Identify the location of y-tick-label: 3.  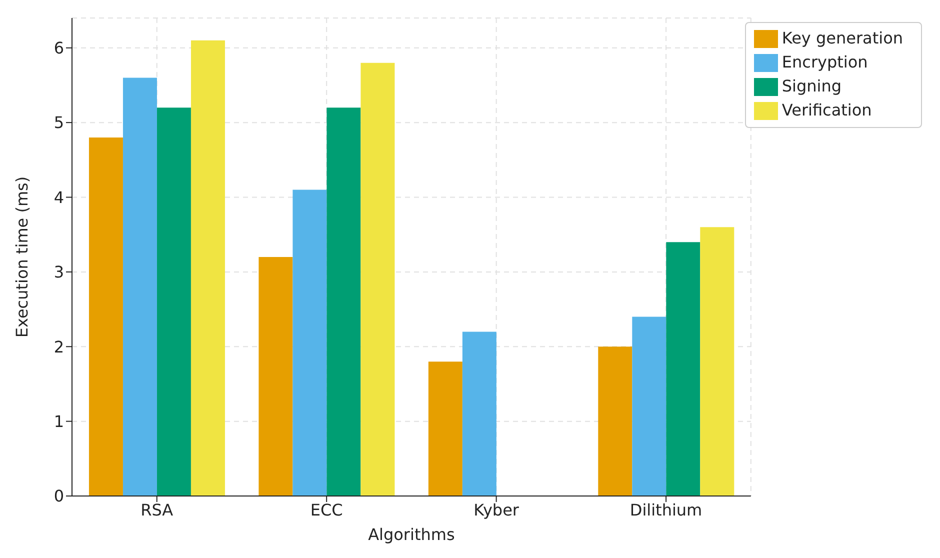
(59, 272).